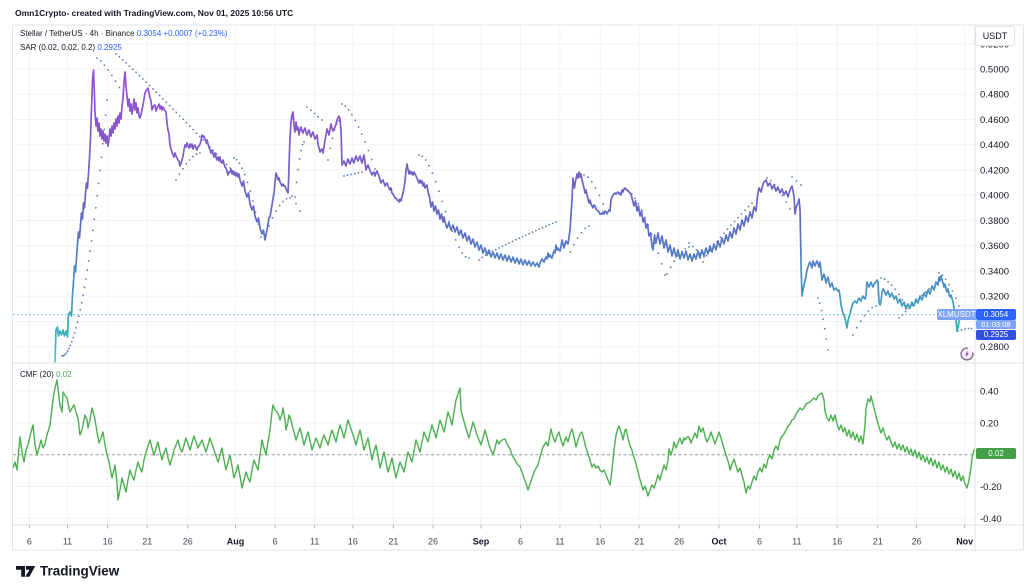  I want to click on svg-text: 0.2800, so click(994, 347).